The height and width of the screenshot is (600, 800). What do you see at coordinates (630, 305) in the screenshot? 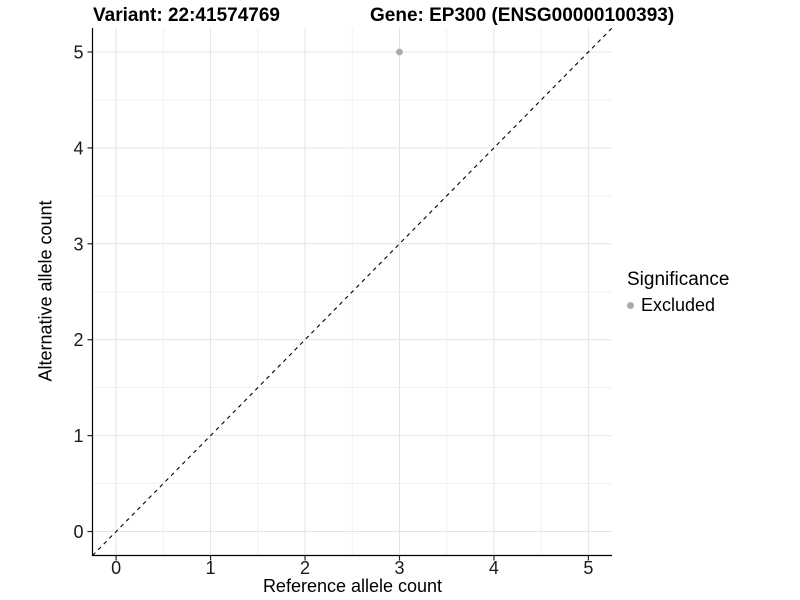
I see `legend-point-icon` at bounding box center [630, 305].